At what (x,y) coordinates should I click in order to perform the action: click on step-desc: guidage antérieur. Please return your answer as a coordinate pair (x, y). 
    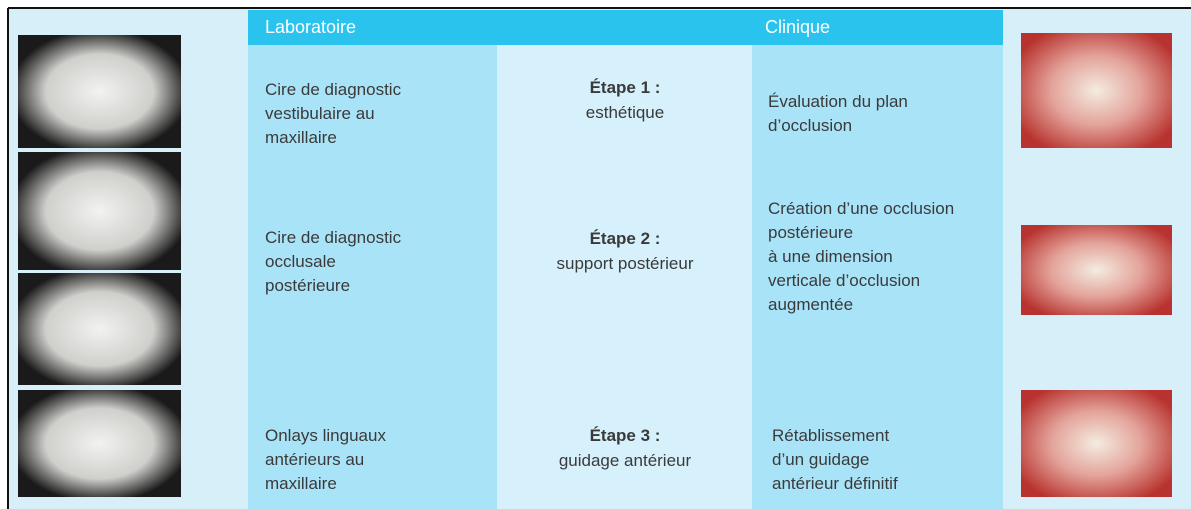
    Looking at the image, I should click on (625, 460).